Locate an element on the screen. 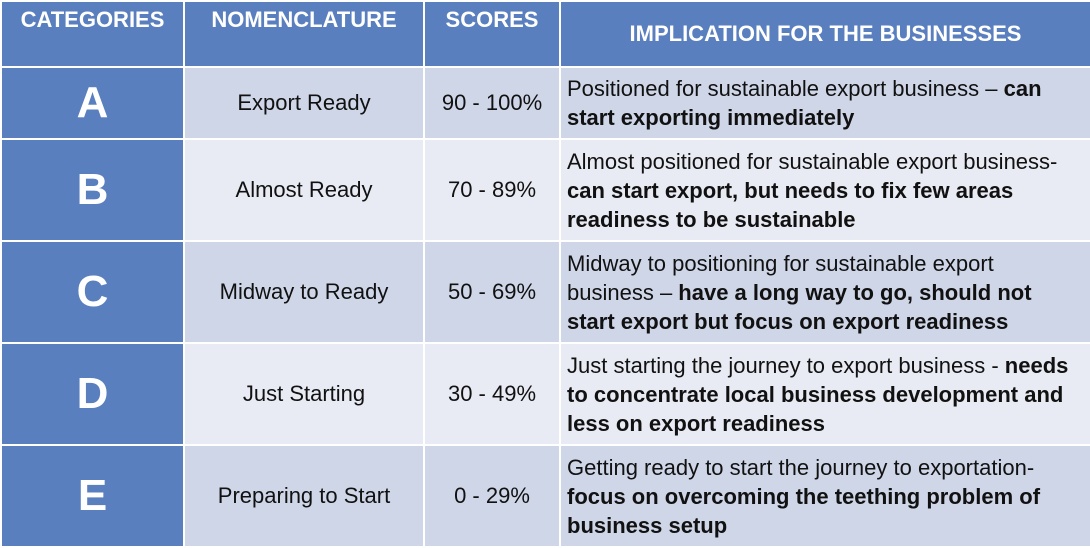 The width and height of the screenshot is (1090, 548). category-cell: B is located at coordinates (92, 190).